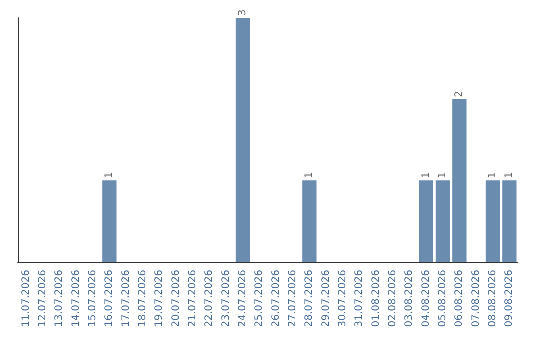 This screenshot has height=340, width=540. What do you see at coordinates (360, 299) in the screenshot?
I see `x-tick-label: 31.07.2026` at bounding box center [360, 299].